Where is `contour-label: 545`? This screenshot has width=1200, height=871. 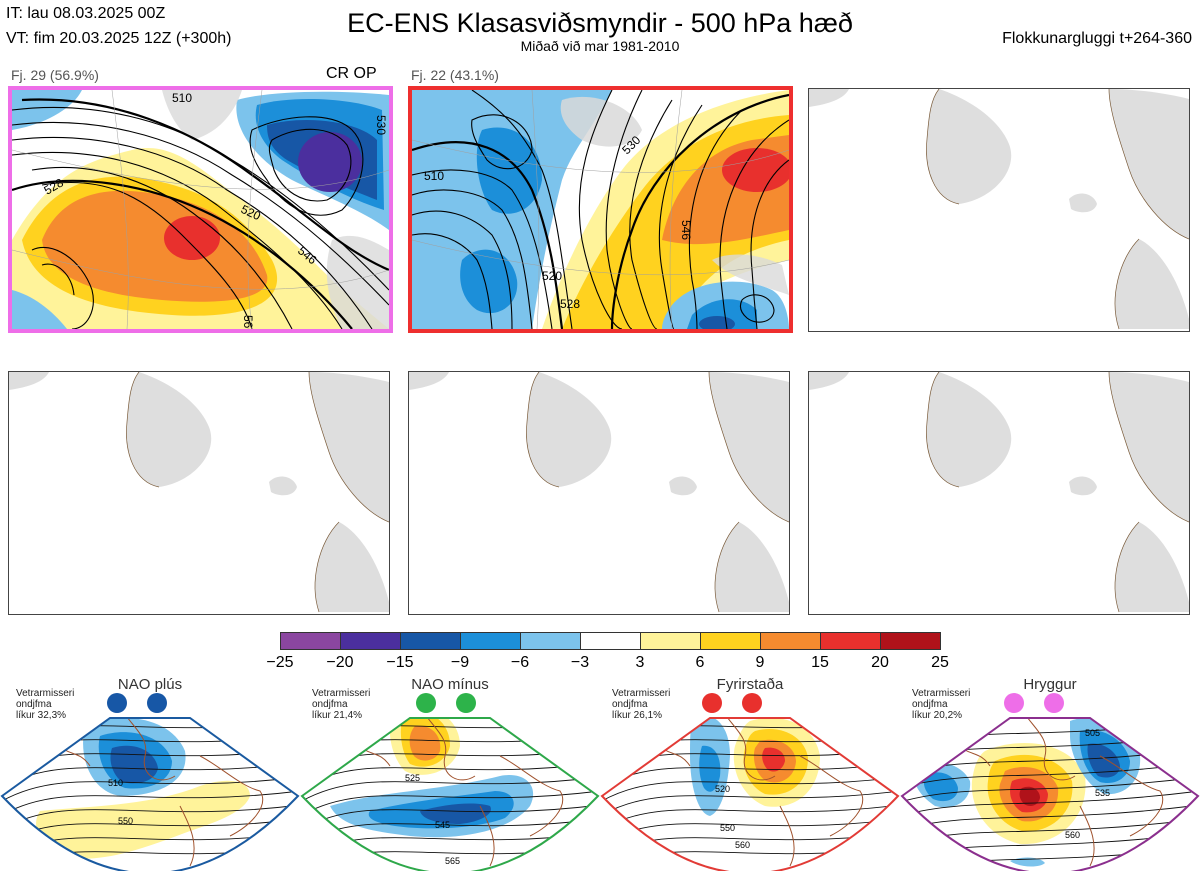
contour-label: 545 is located at coordinates (442, 825).